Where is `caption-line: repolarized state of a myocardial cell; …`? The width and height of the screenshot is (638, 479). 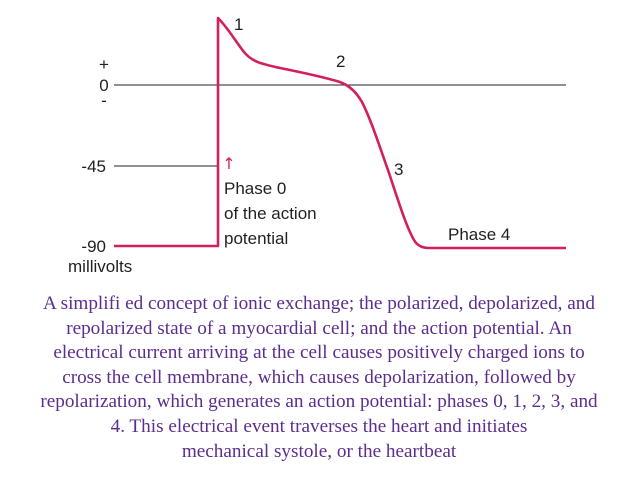
caption-line: repolarized state of a myocardial cell; … is located at coordinates (319, 328).